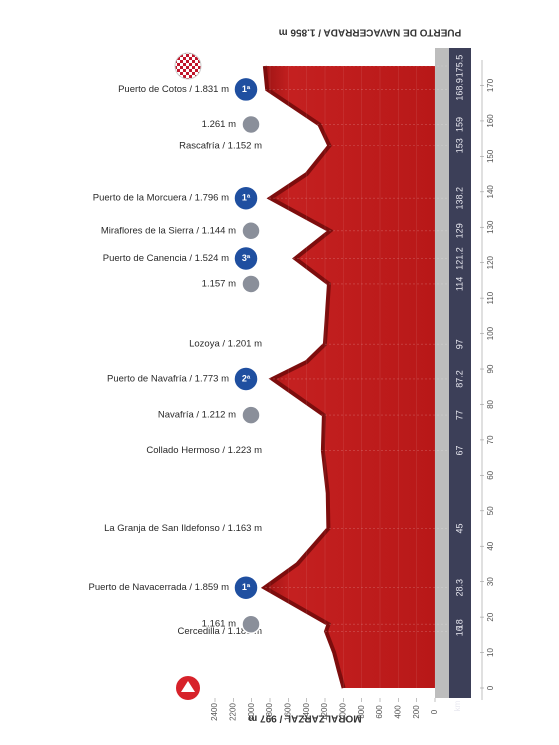 The width and height of the screenshot is (559, 745). What do you see at coordinates (490, 616) in the screenshot?
I see `x-tick-label: 20` at bounding box center [490, 616].